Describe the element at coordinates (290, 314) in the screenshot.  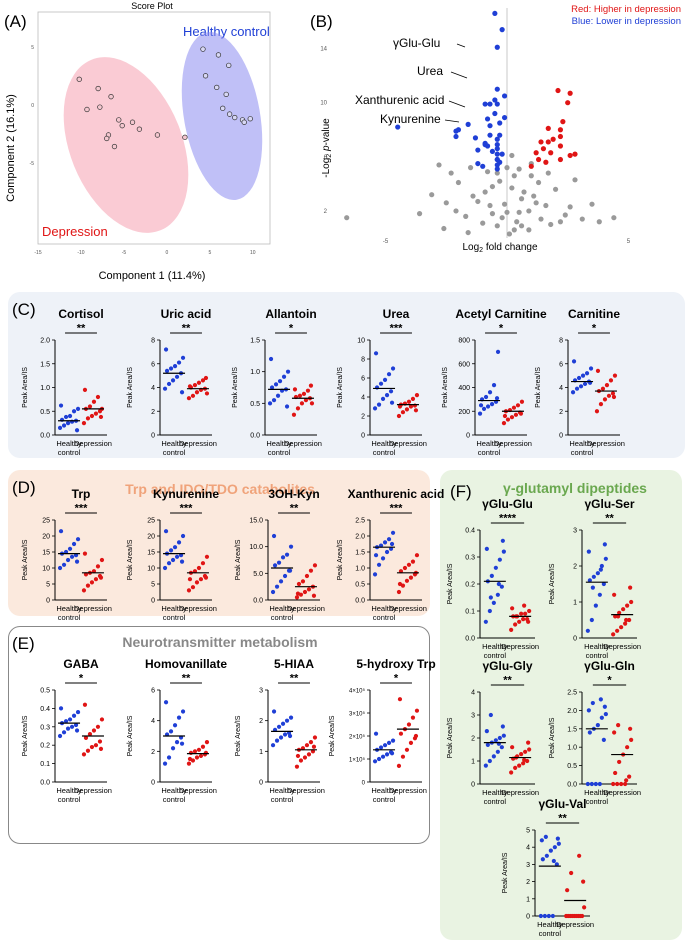
I see `plot-title: Allantoin` at that location.